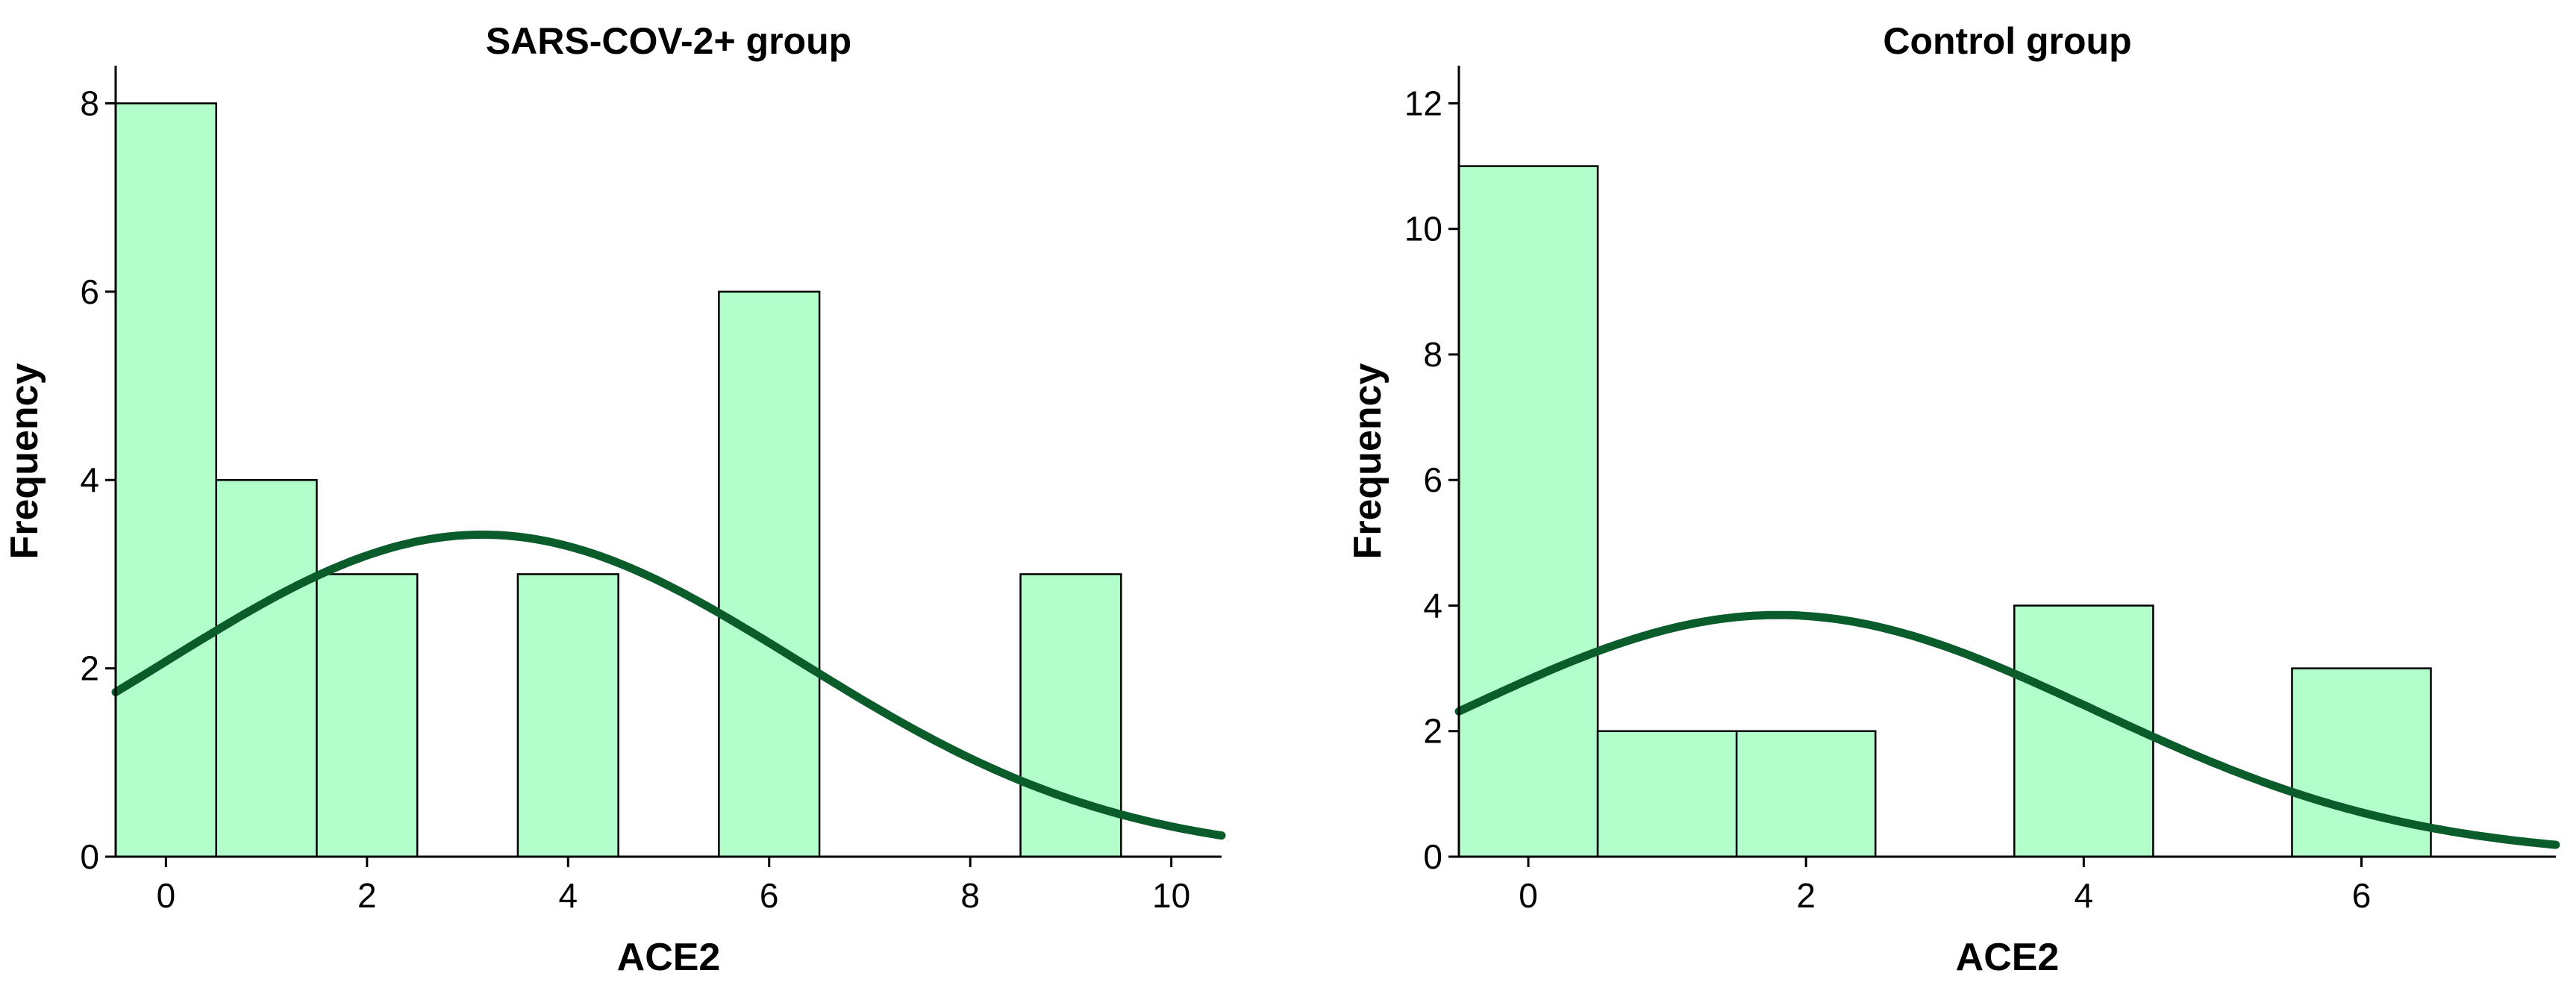 This screenshot has height=994, width=2576. Describe the element at coordinates (1171, 895) in the screenshot. I see `x-tick-label: 10` at that location.